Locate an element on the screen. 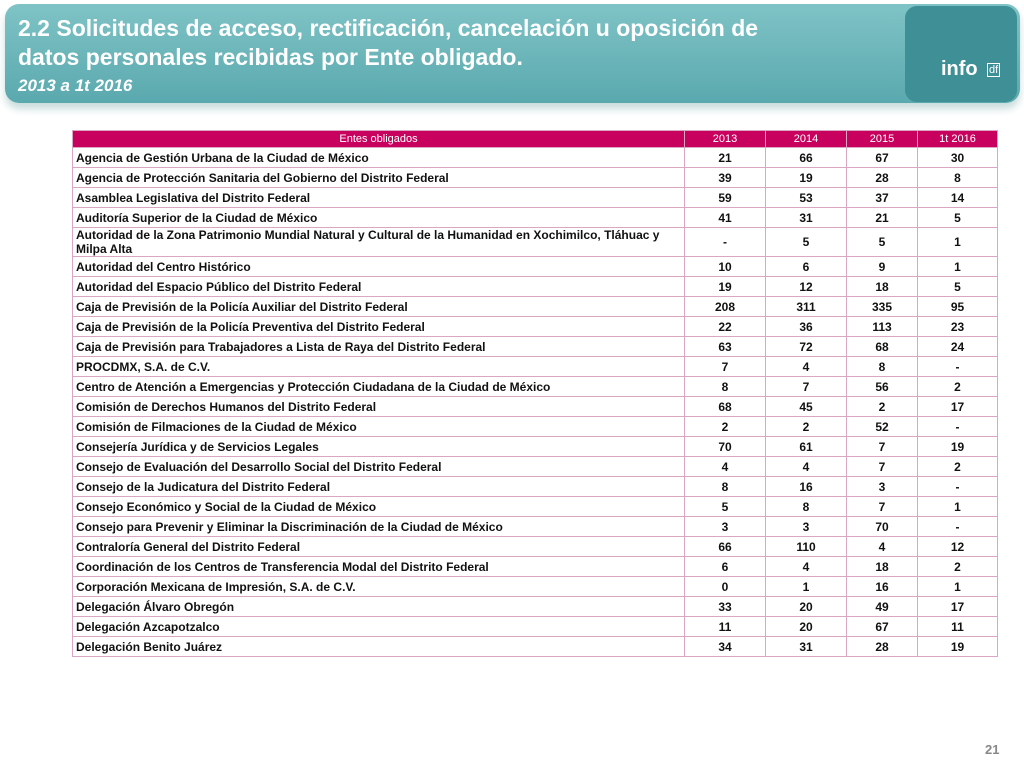  value-cell: 110 is located at coordinates (806, 546).